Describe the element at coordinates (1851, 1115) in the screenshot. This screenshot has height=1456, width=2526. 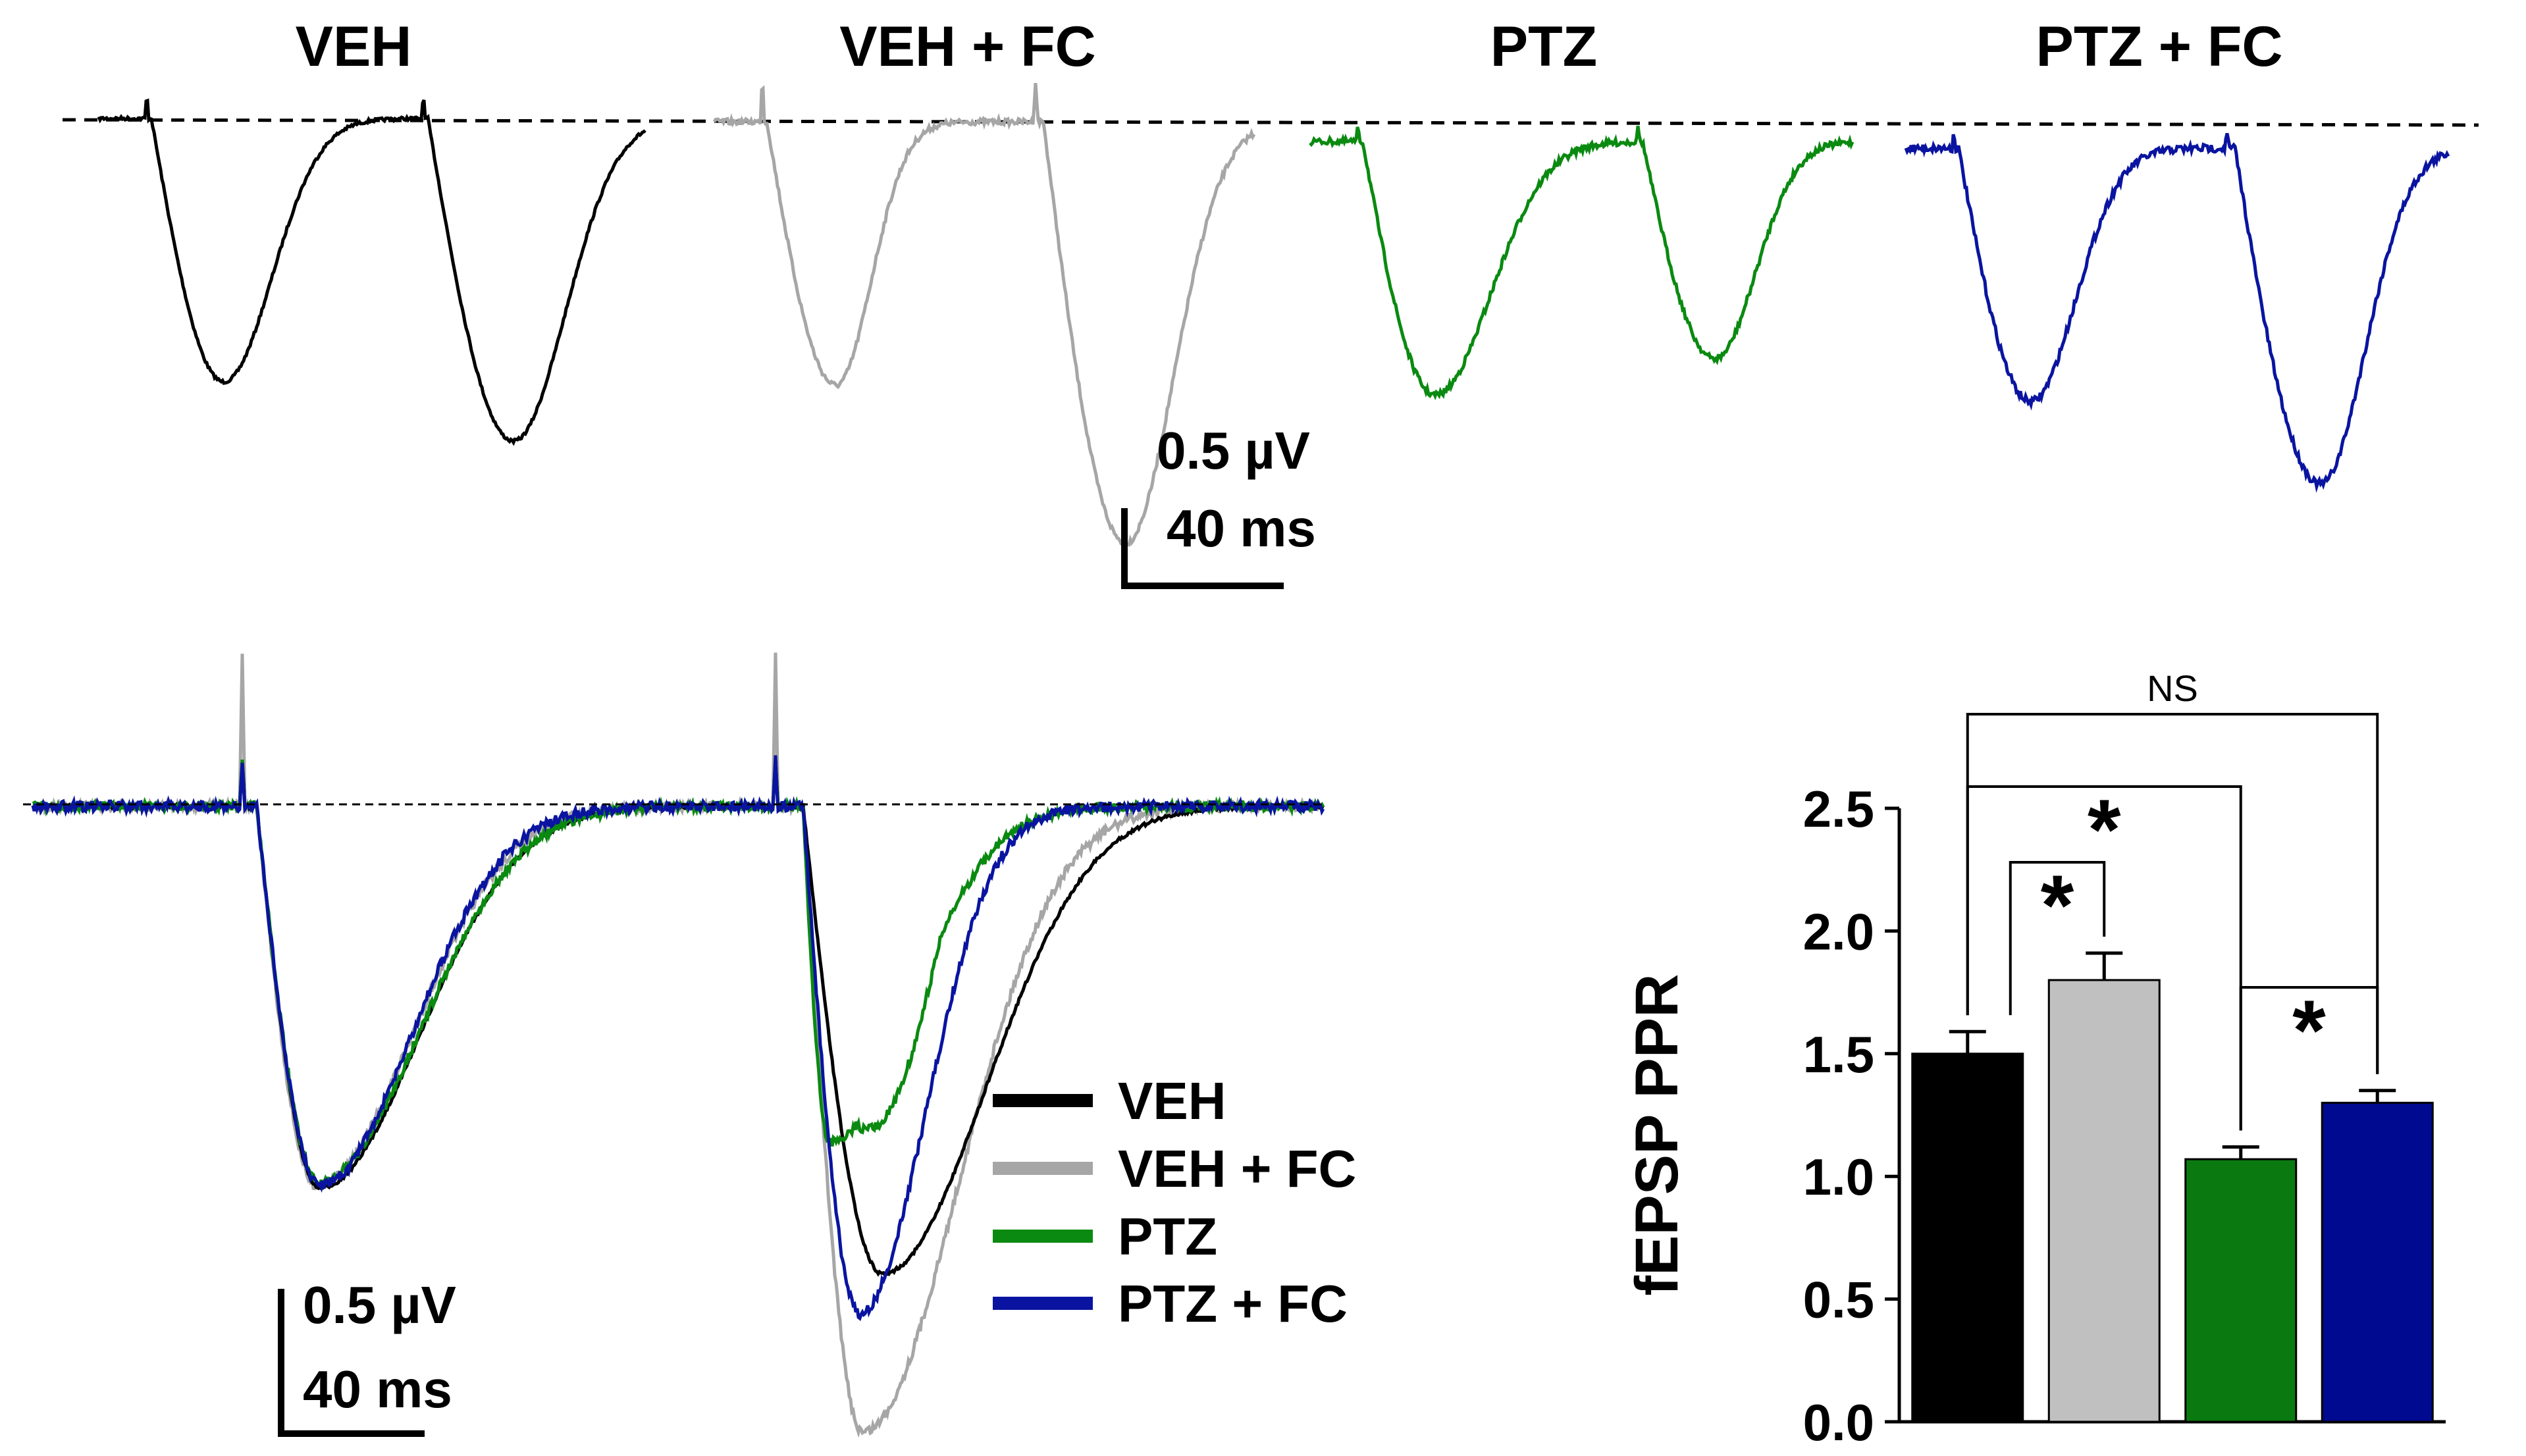
I see `y-ticks: 0.0 0.5 1.0 1.5 2.0 2.5` at that location.